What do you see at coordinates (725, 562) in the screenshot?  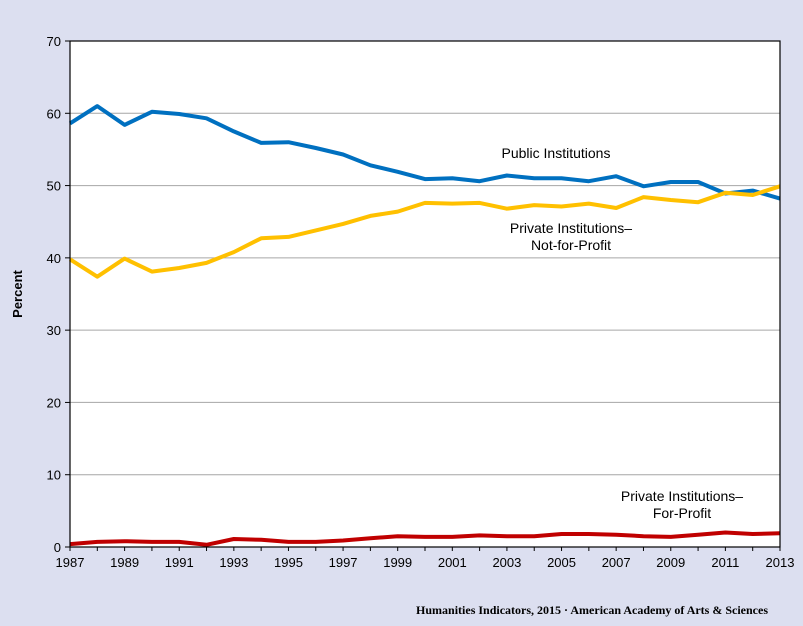 I see `x-tick-label: 2011` at bounding box center [725, 562].